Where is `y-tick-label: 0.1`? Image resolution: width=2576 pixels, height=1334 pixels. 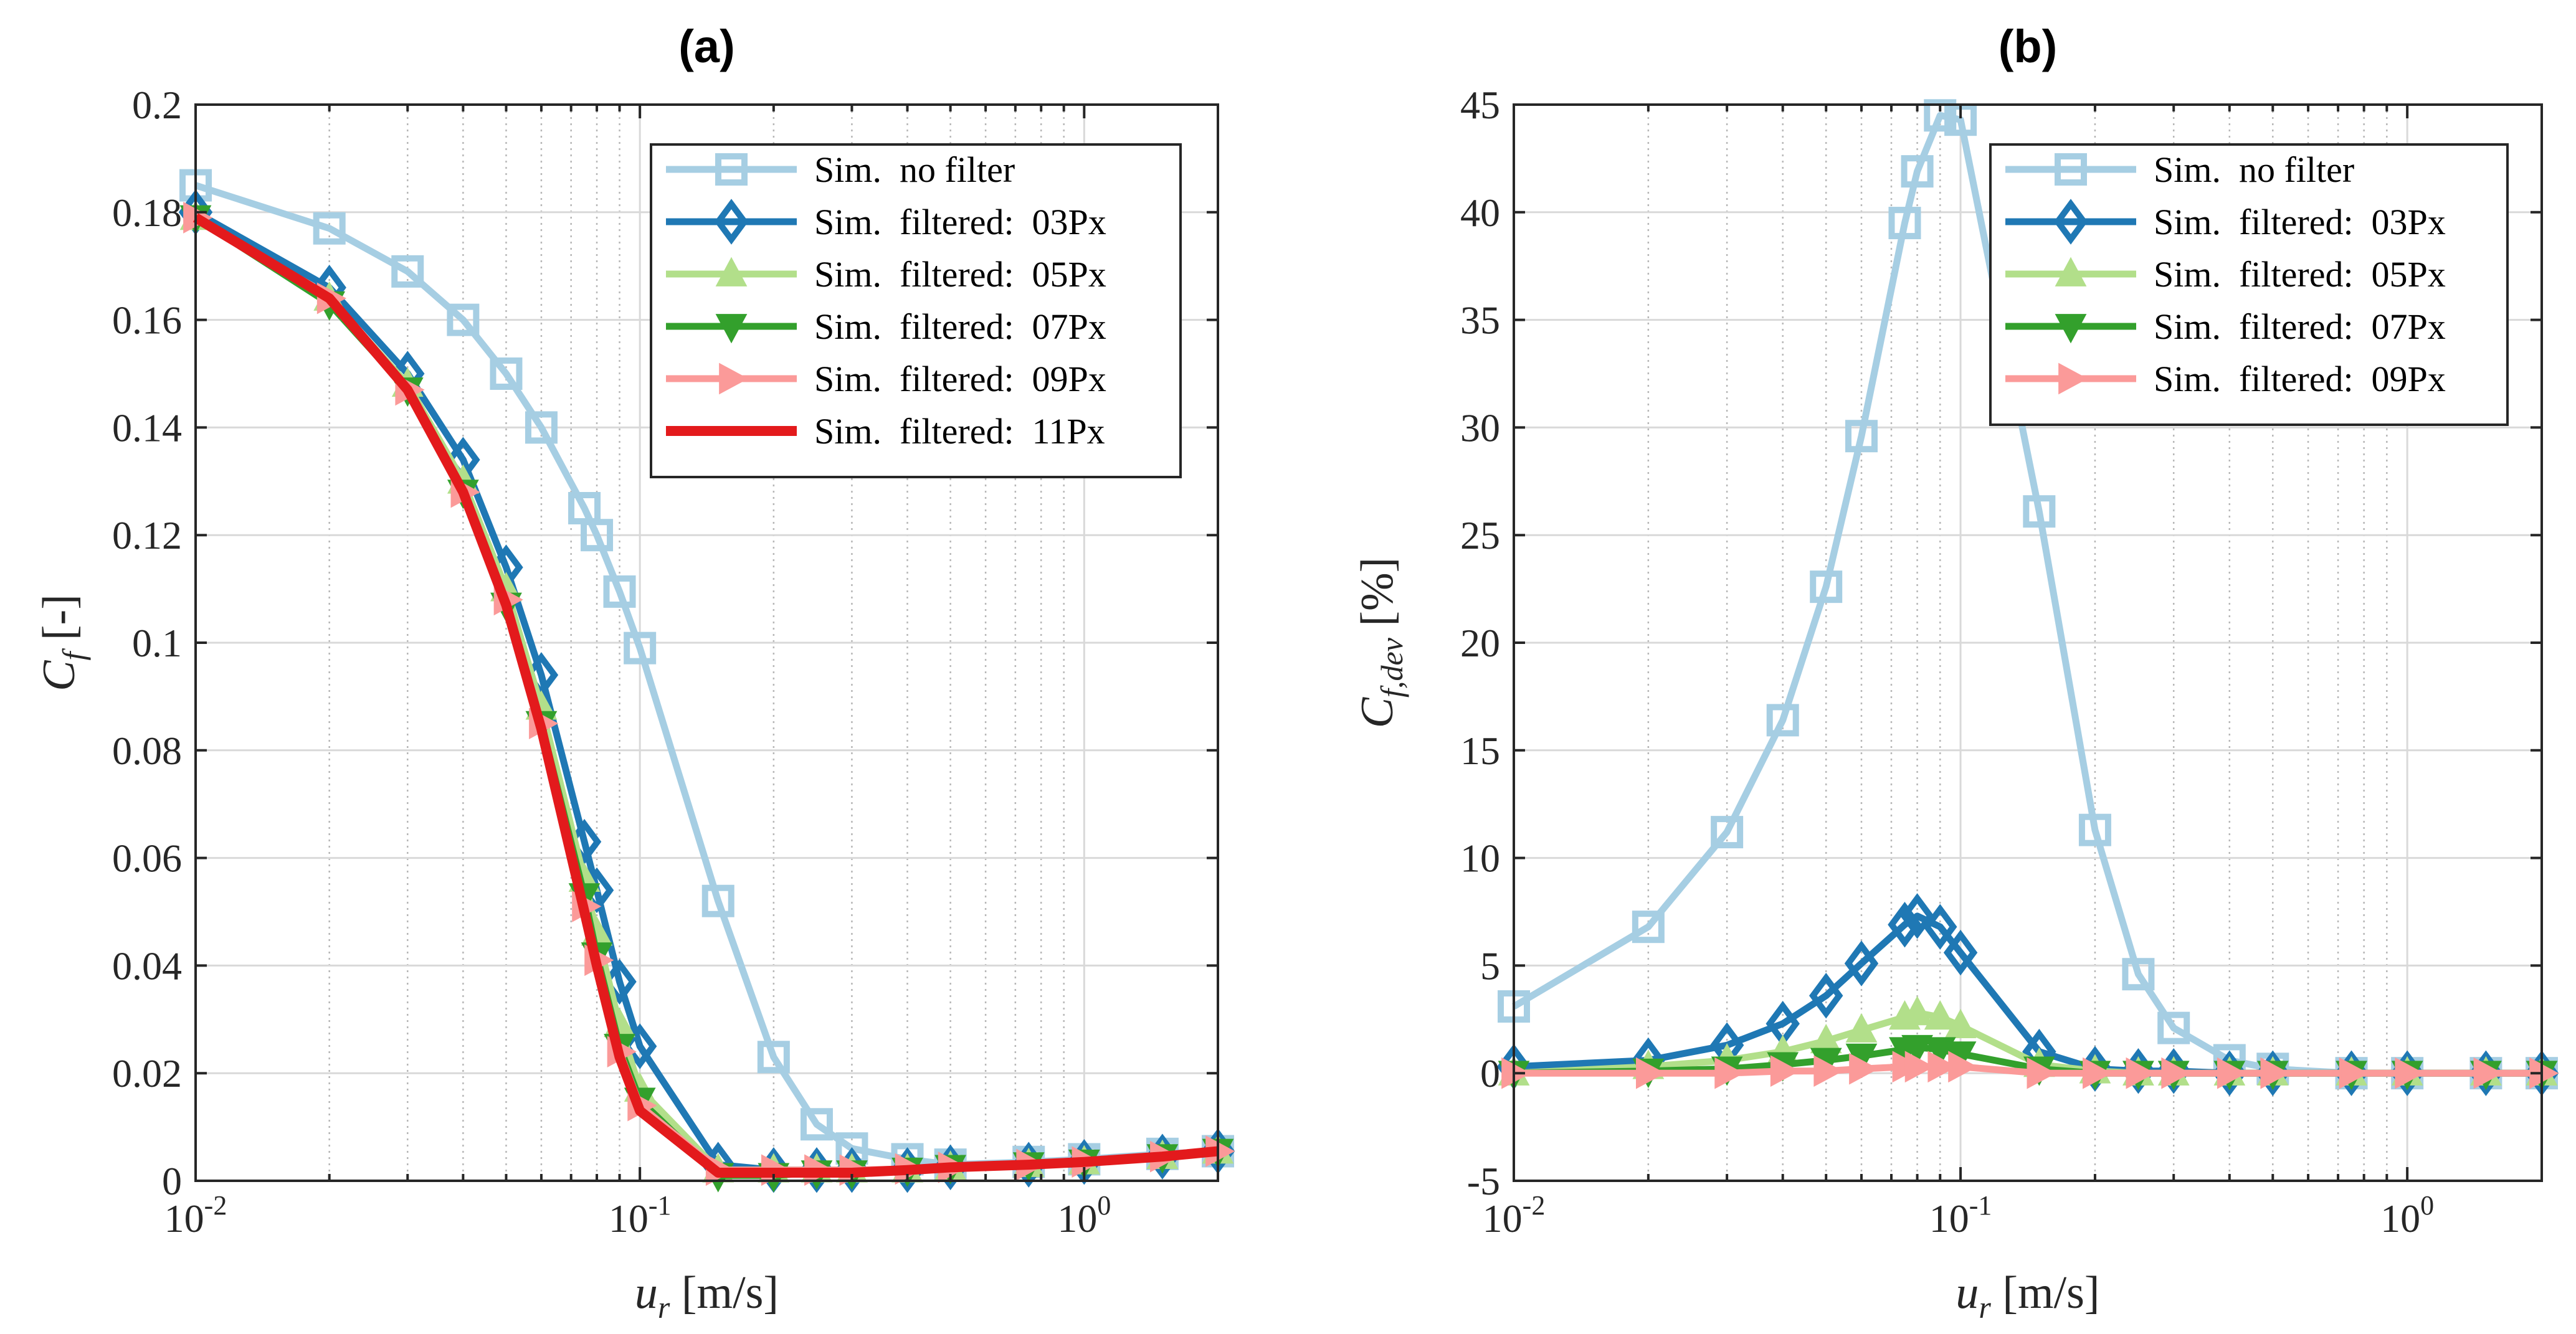 y-tick-label: 0.1 is located at coordinates (157, 643).